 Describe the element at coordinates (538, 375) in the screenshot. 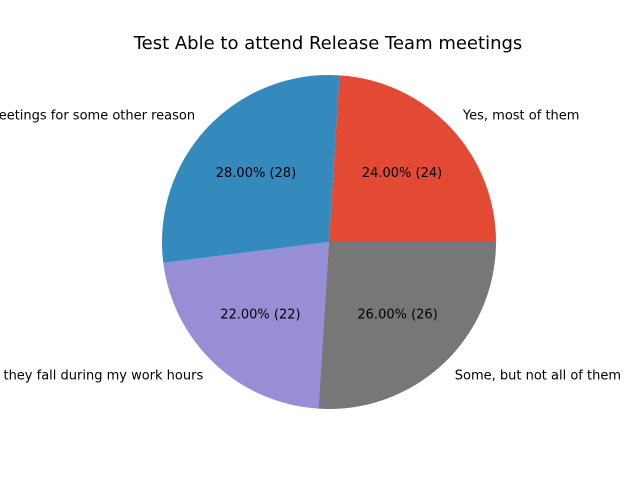

I see `slice-label-3: Some, but not all of them` at that location.